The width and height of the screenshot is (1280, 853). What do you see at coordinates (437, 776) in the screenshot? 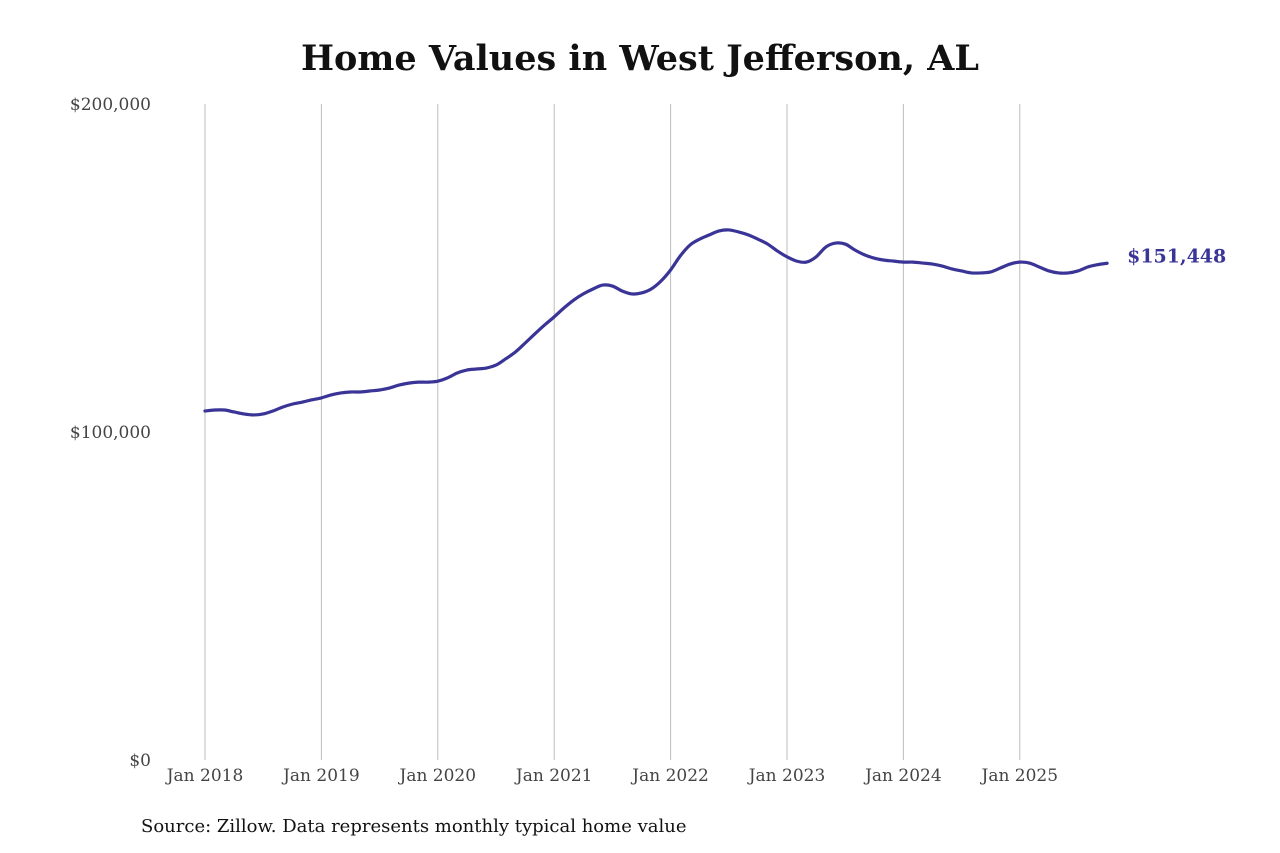
I see `x-tick-label: Jan 2020` at bounding box center [437, 776].